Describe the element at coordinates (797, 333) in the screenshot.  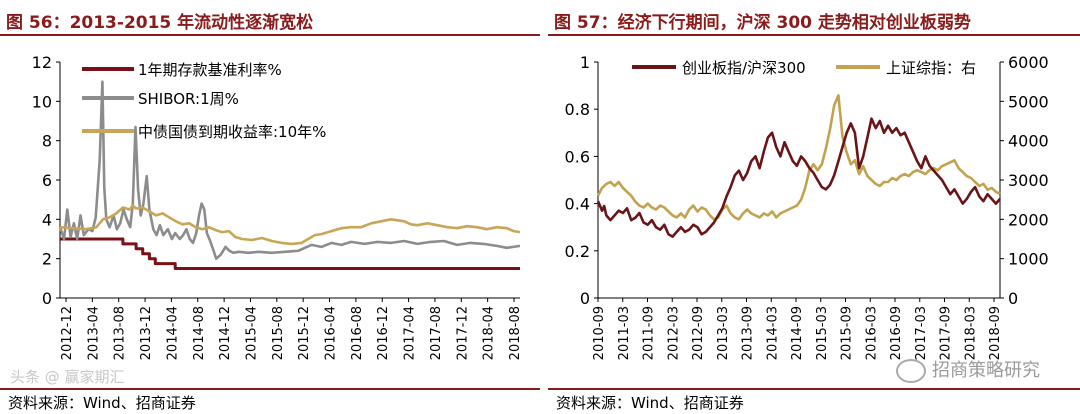
I see `right-x-tick-label: 2014-09` at that location.